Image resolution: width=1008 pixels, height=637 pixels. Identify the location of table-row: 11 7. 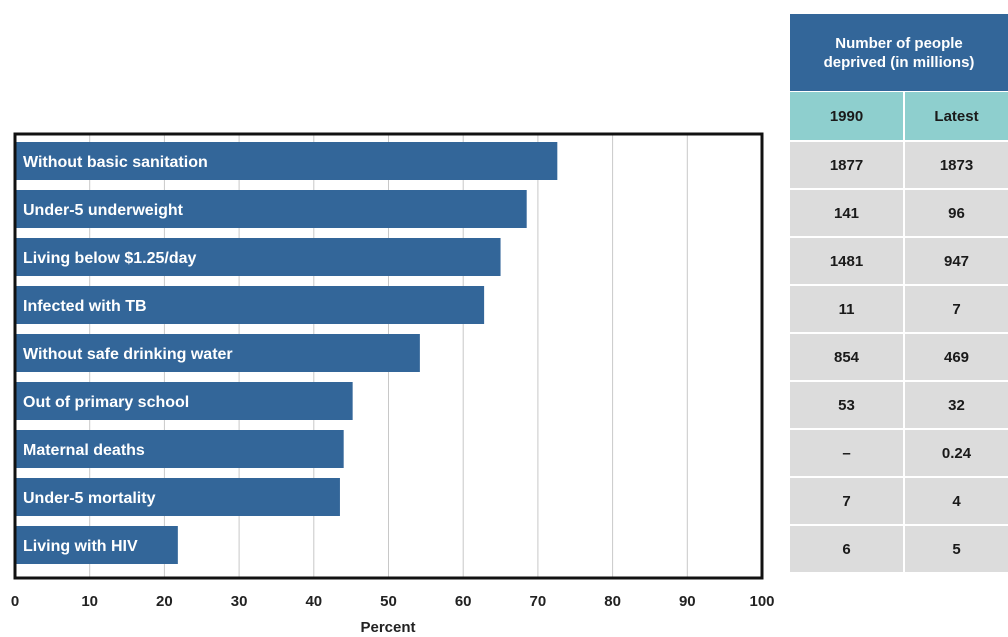
(899, 309).